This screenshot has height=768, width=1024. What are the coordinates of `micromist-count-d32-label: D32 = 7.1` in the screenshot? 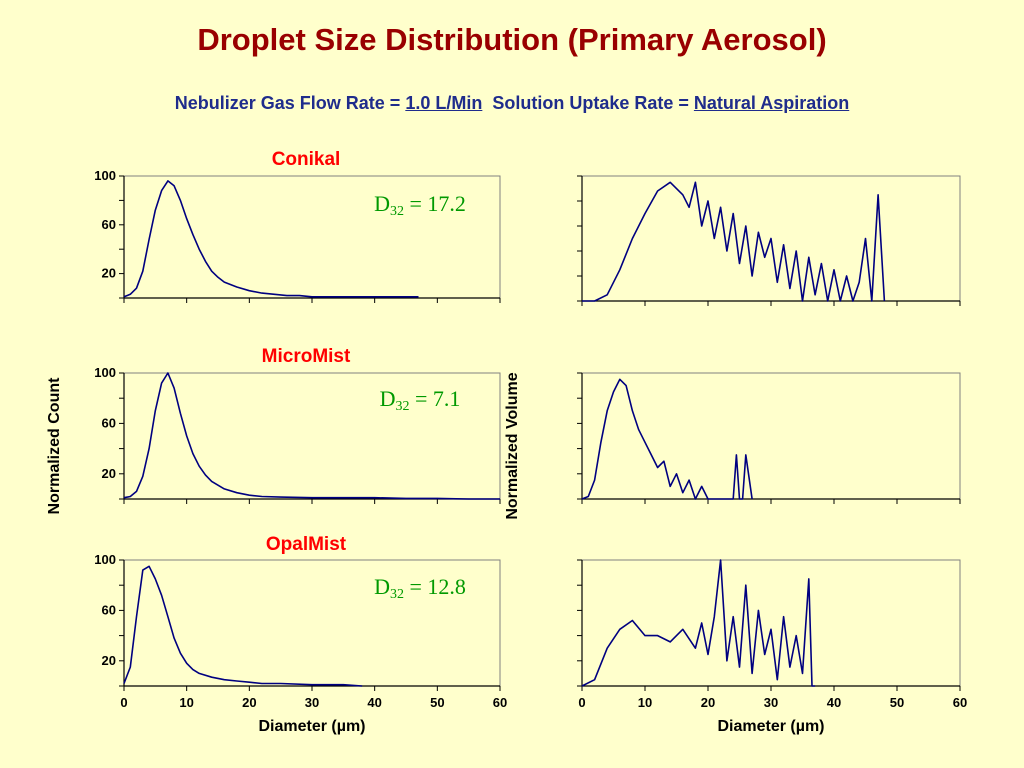 It's located at (420, 400).